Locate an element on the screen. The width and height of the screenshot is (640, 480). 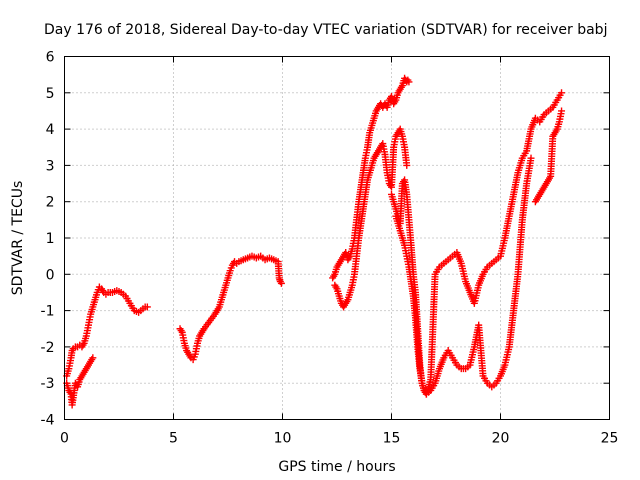
x-tick-label: 20 is located at coordinates (501, 439).